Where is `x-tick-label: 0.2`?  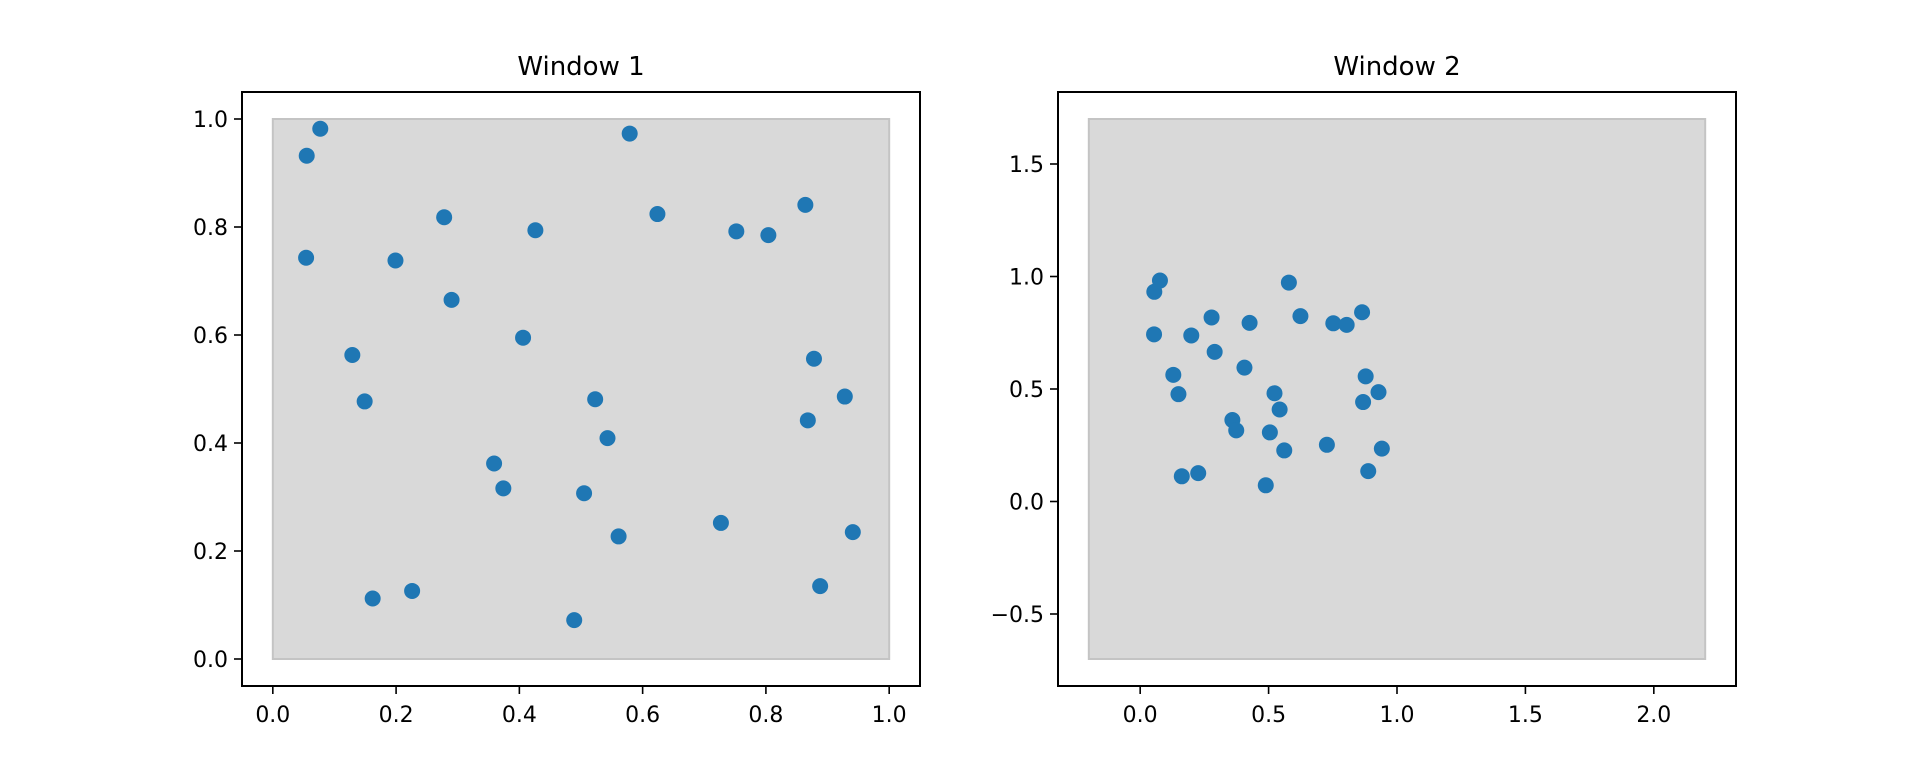 x-tick-label: 0.2 is located at coordinates (396, 715).